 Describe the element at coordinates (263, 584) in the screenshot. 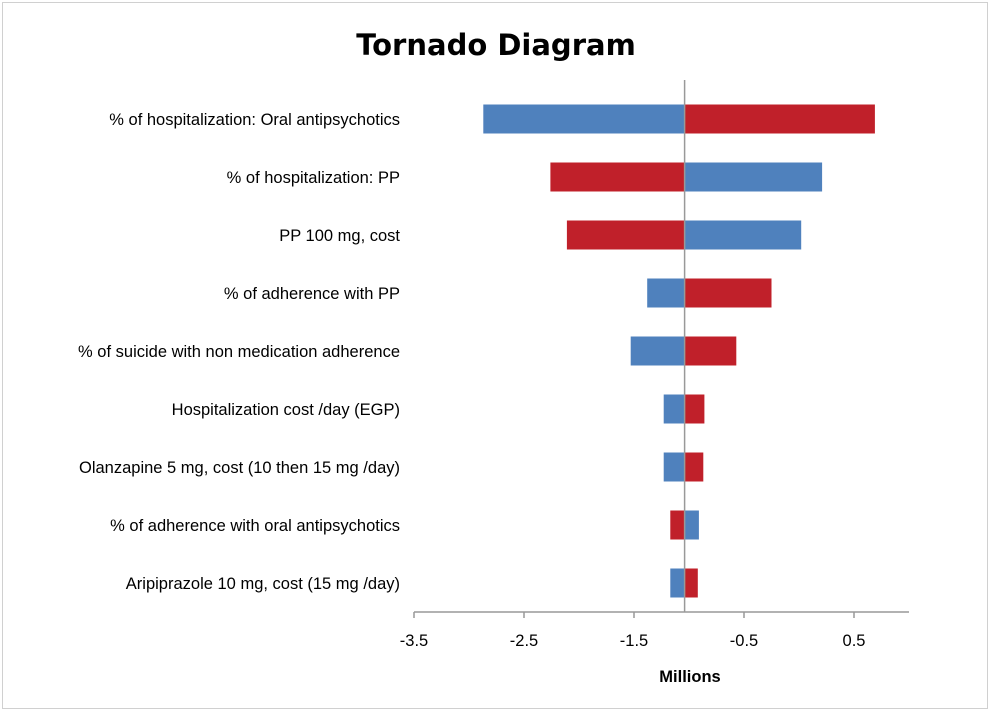

I see `category-label: Aripiprazole 10 mg, cost (15 mg /day)` at that location.